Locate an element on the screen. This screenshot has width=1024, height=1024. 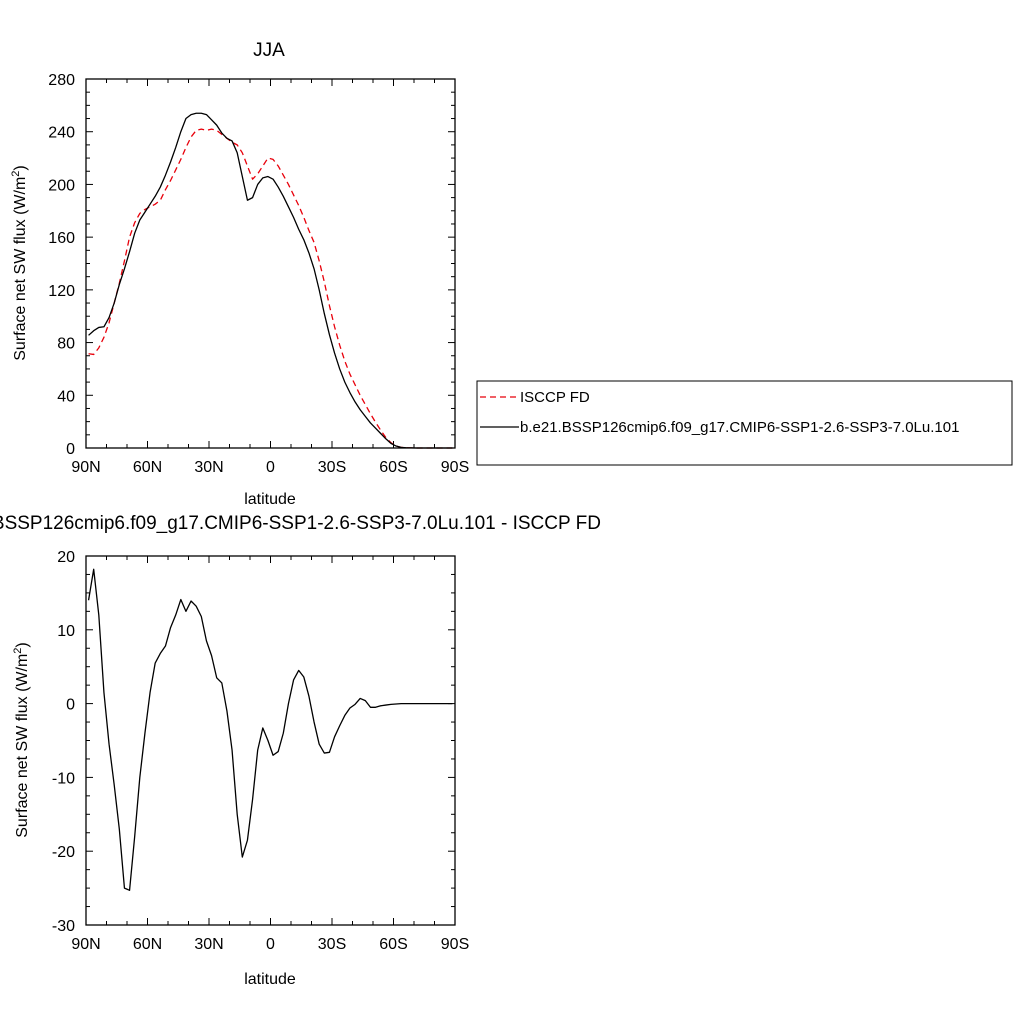
top-x-axis-label: latitude is located at coordinates (270, 499).